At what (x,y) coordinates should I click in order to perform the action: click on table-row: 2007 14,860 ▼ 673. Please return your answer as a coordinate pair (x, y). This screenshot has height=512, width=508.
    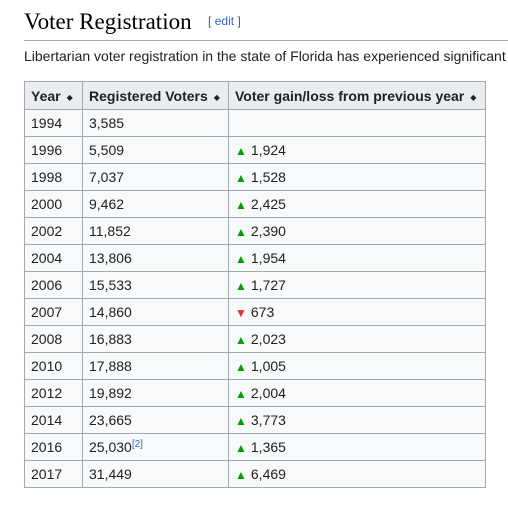
    Looking at the image, I should click on (255, 312).